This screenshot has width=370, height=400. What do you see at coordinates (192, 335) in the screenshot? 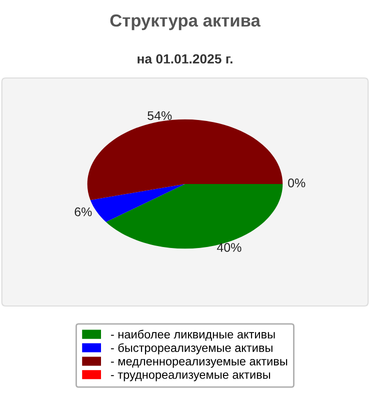
I see `legend-label: - наиболее ликвидные активы` at bounding box center [192, 335].